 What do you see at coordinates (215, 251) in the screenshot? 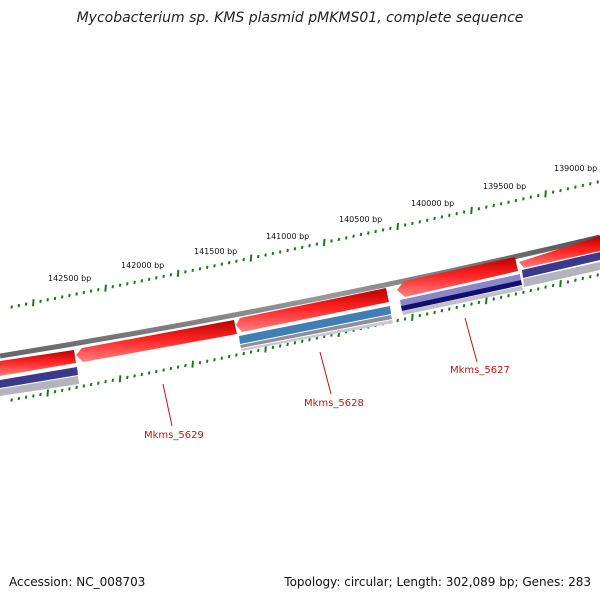
I see `tick-label-141500: 141500 bp` at bounding box center [215, 251].